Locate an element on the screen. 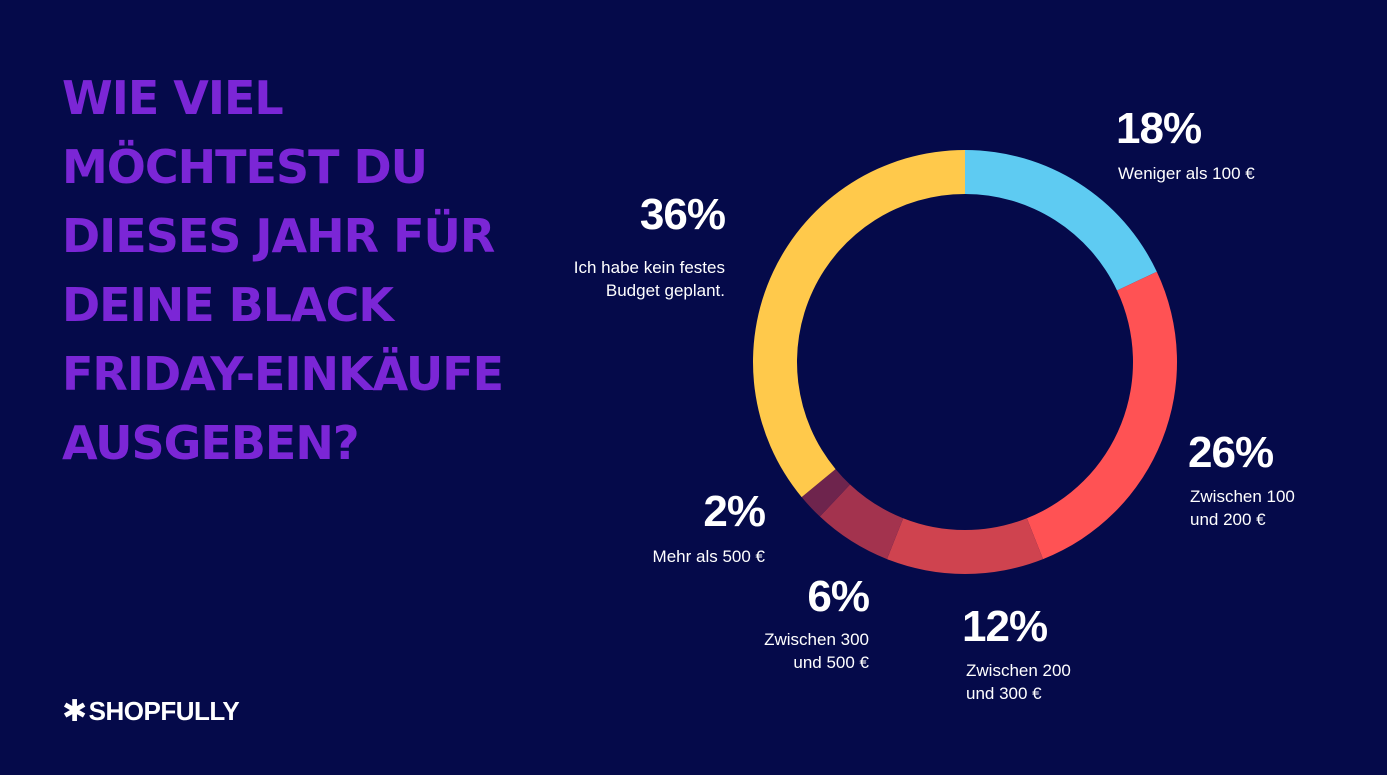 Image resolution: width=1387 pixels, height=775 pixels. slice-percent-26: 26% is located at coordinates (1231, 452).